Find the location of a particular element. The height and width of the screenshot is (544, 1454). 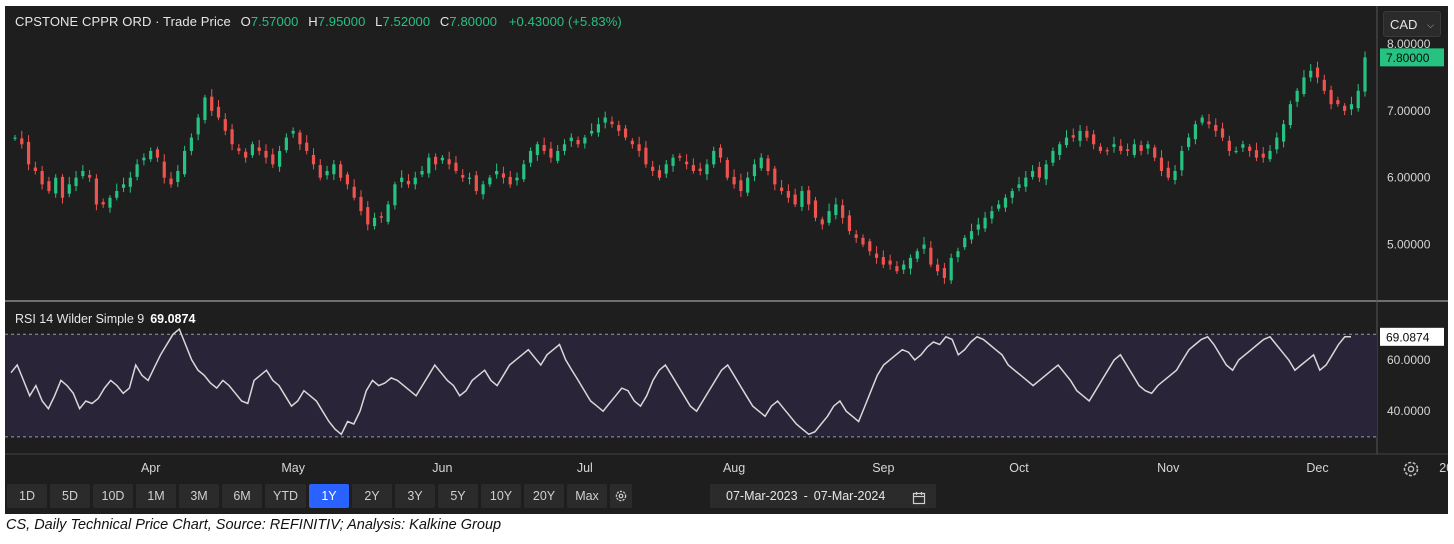

range-button-20y: 20Y is located at coordinates (544, 496).